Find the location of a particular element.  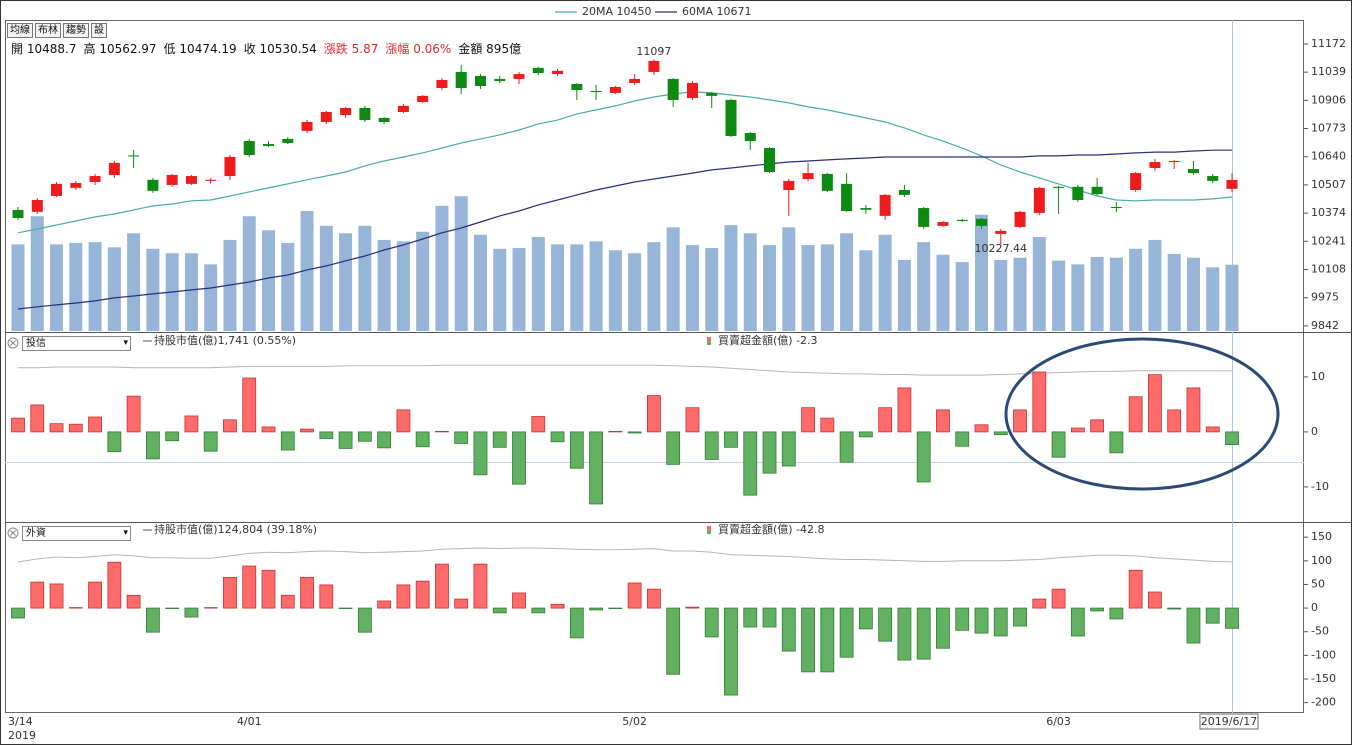

y-tick-label: 10108 is located at coordinates (1328, 269).